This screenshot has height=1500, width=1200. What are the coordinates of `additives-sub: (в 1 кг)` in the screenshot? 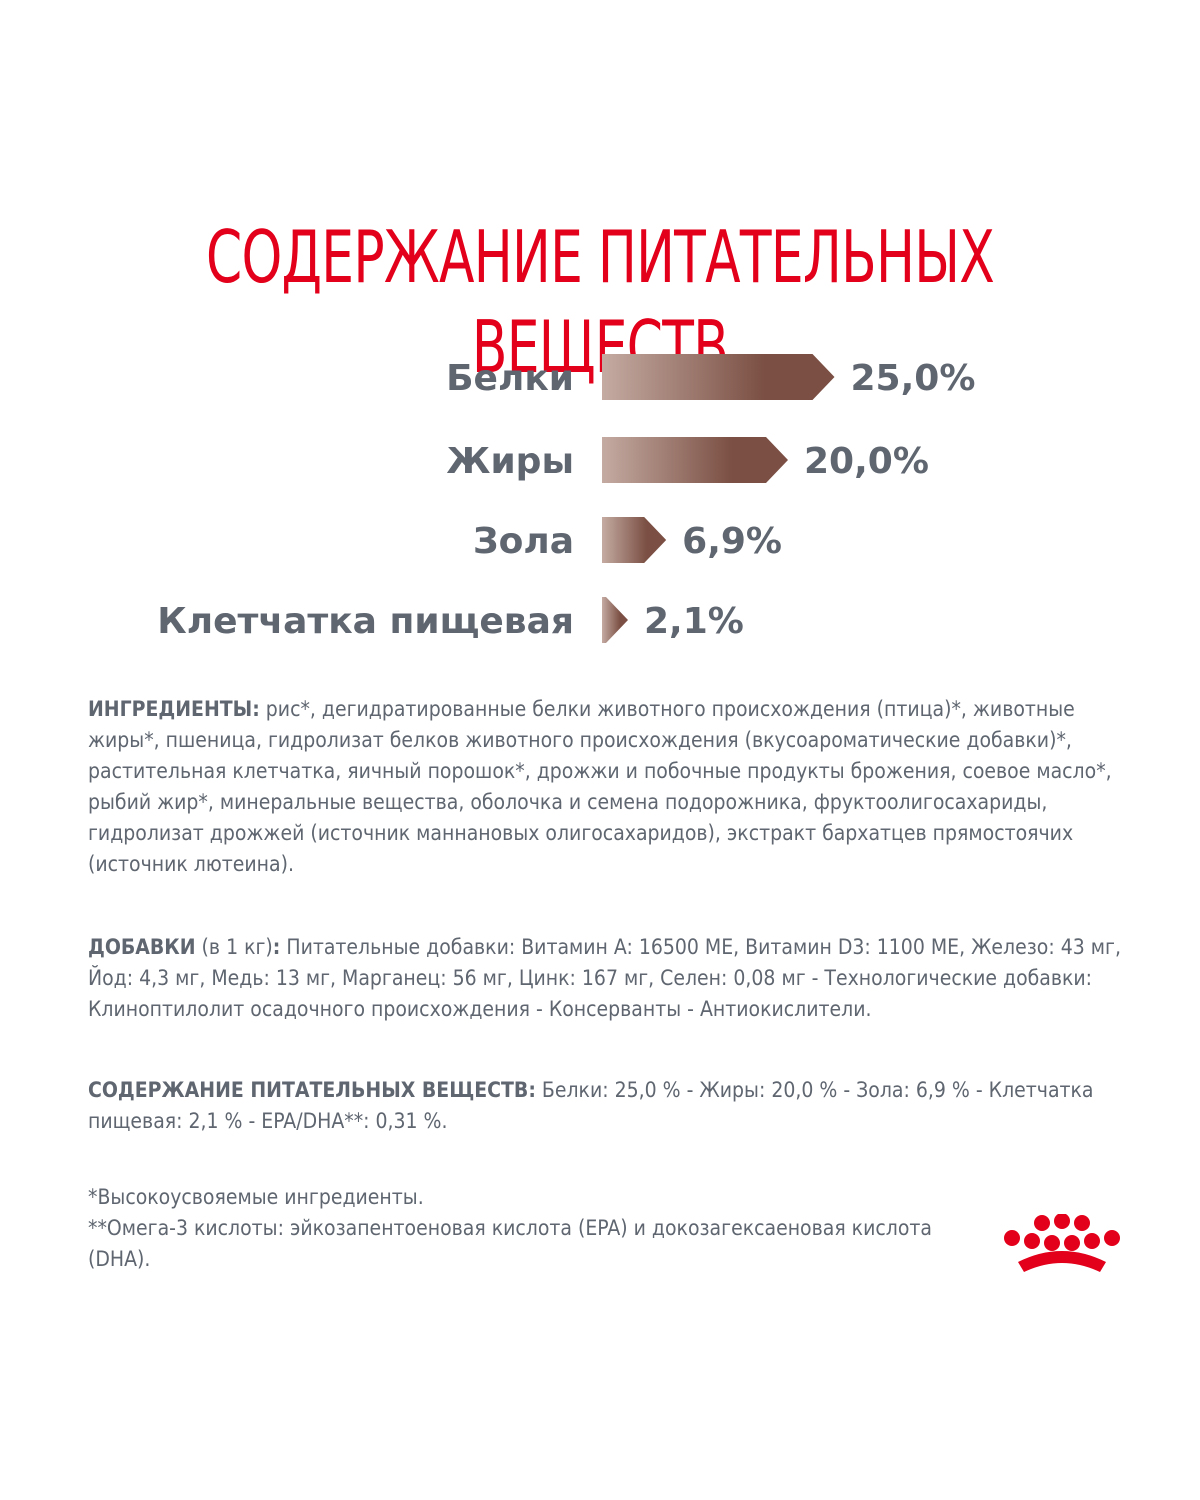 It's located at (234, 947).